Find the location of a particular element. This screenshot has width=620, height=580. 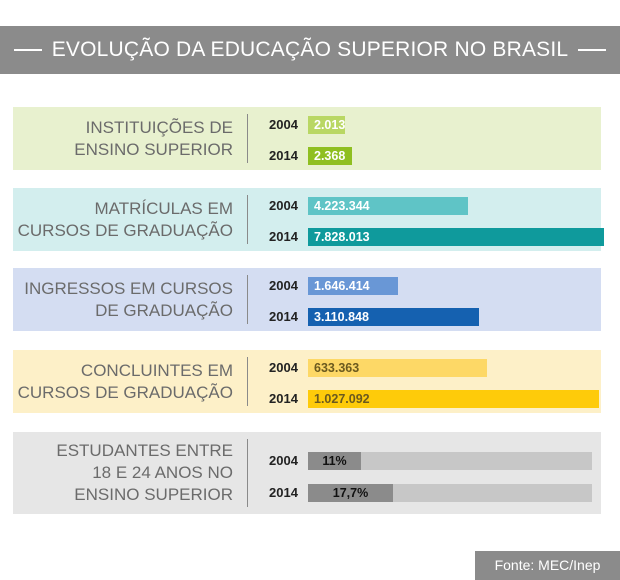

title-bar: EVOLUÇÃO DA EDUCAÇÃO SUPERIOR NO BRASIL is located at coordinates (310, 50).